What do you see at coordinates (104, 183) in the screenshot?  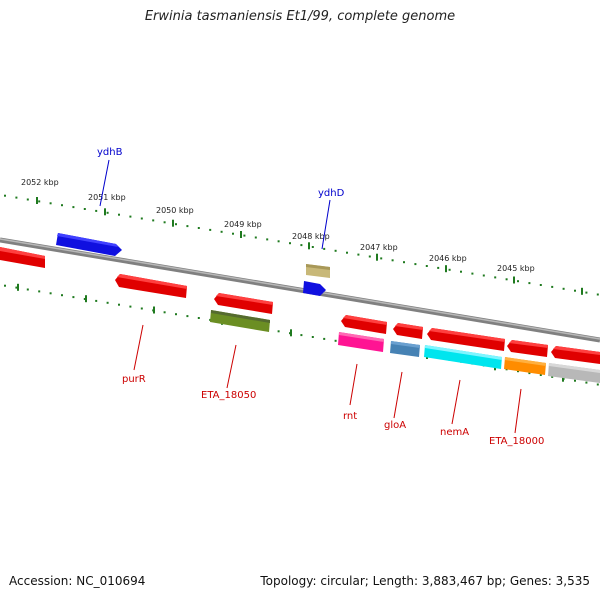 I see `leader-line-ydhB` at bounding box center [104, 183].